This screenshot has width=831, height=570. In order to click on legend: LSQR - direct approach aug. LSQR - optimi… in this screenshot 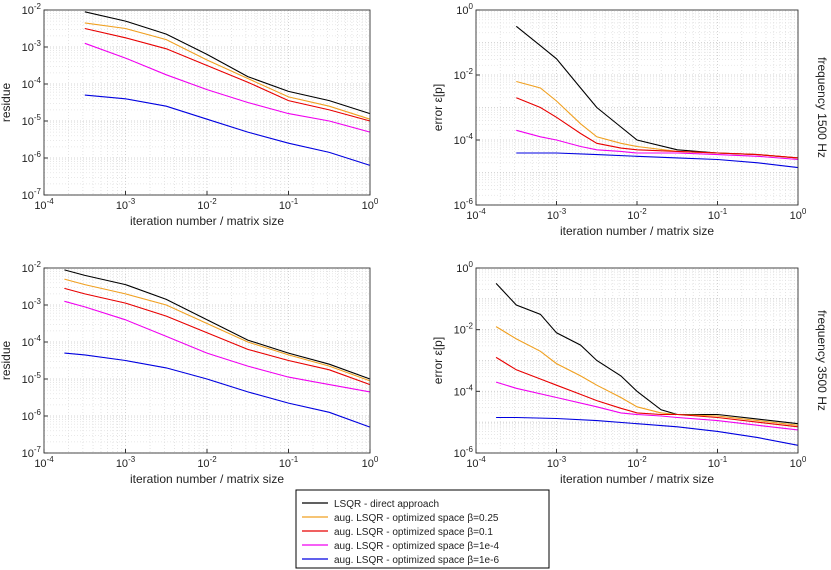, I will do `click(422, 529)`.